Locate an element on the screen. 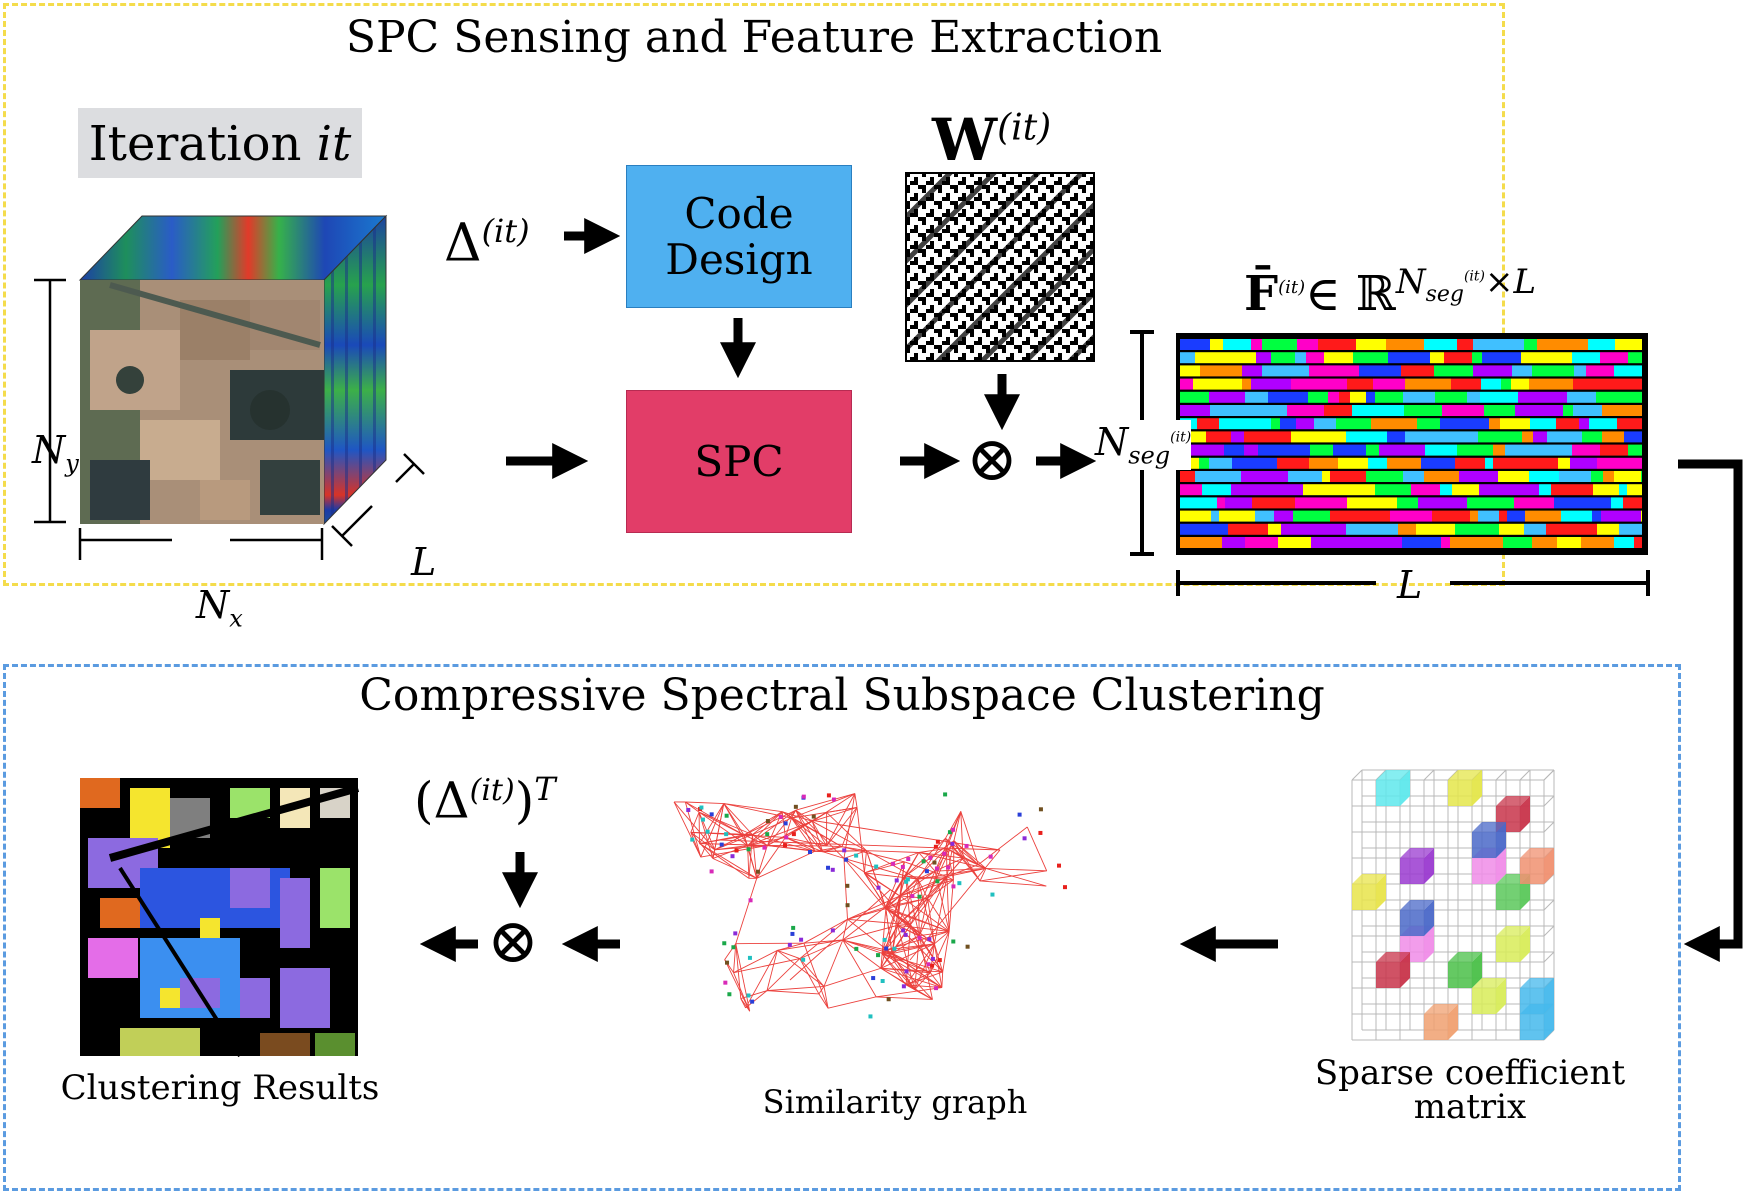 This screenshot has height=1193, width=1748. graph-caption: Similarity graph is located at coordinates (895, 1102).